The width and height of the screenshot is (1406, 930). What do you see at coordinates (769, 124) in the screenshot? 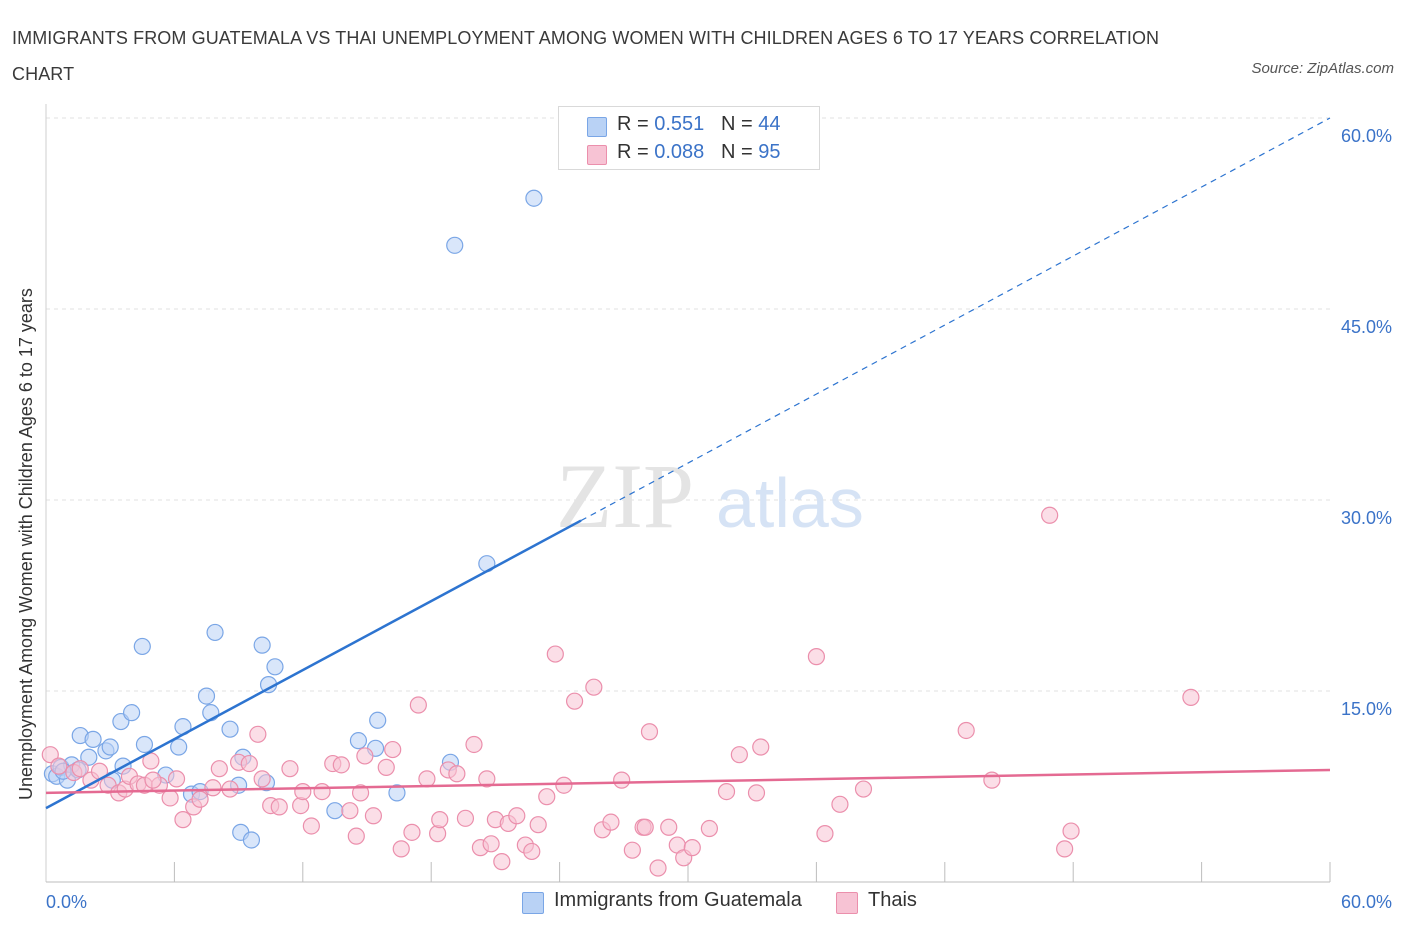
I see `n-value: 44` at bounding box center [769, 124].